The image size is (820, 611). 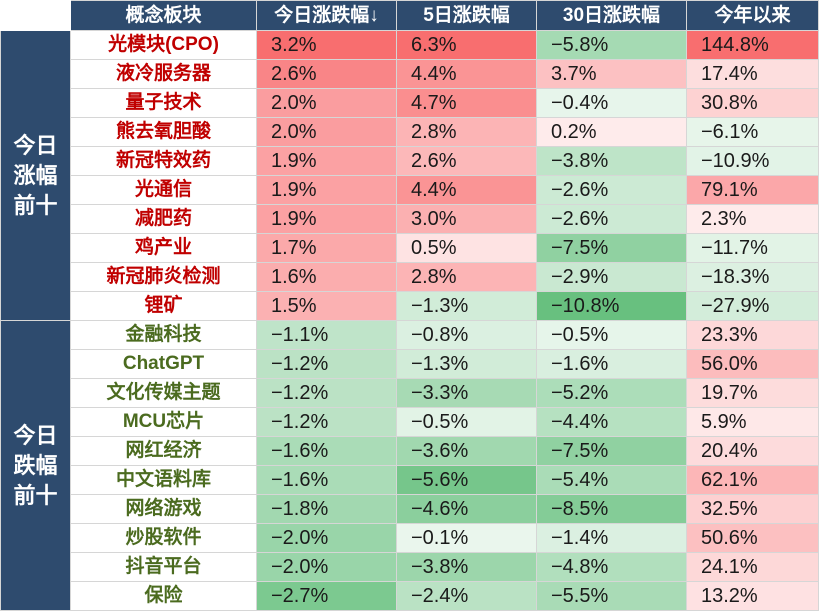 What do you see at coordinates (466, 480) in the screenshot?
I see `5day-change-cell: −5.6%` at bounding box center [466, 480].